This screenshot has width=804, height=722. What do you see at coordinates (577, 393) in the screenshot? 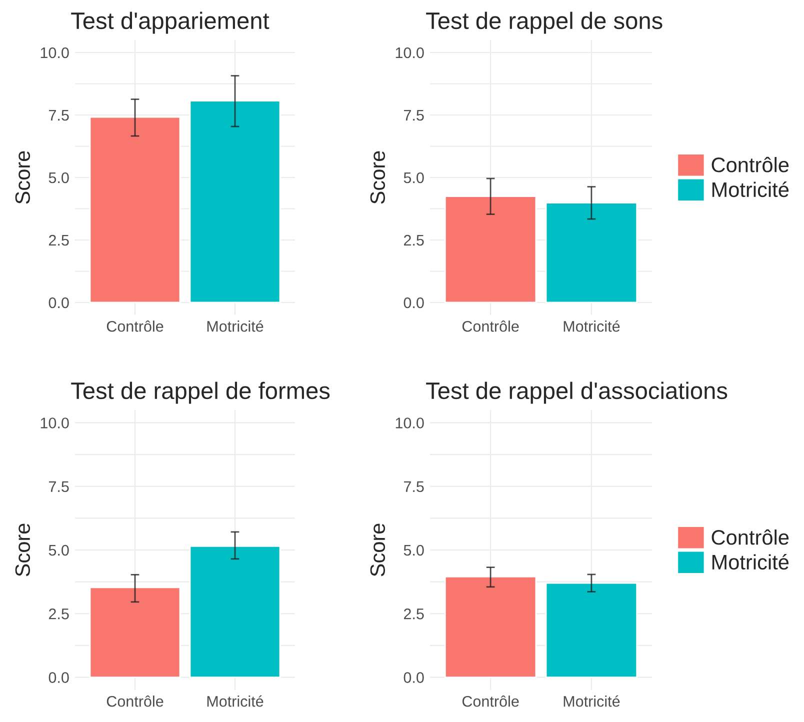
I see `chart-title: Test de rappel d'associations` at bounding box center [577, 393].